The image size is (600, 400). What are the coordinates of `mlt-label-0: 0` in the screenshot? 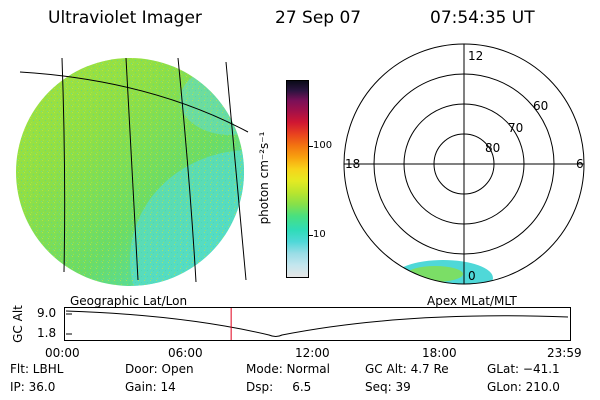 It's located at (472, 276).